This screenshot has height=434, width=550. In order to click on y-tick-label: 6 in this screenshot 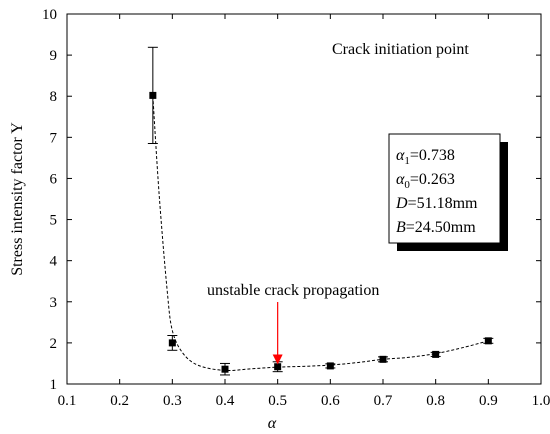, I will do `click(54, 179)`.